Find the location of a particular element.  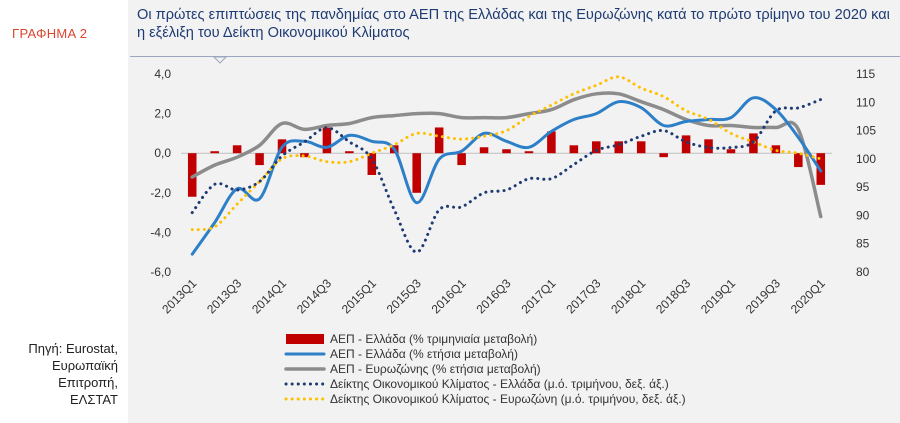

legend-label: ΑΕΠ - Ελλάδα (% τριμηνιαία μεταβολή) is located at coordinates (433, 339).